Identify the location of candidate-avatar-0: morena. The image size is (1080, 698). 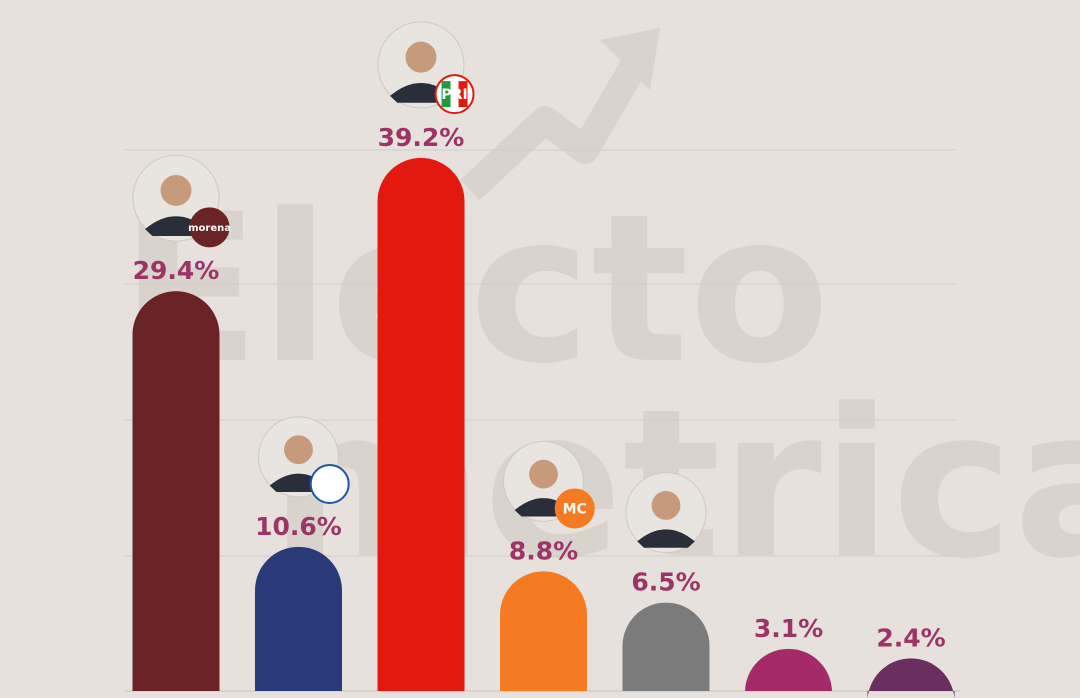
(181, 201).